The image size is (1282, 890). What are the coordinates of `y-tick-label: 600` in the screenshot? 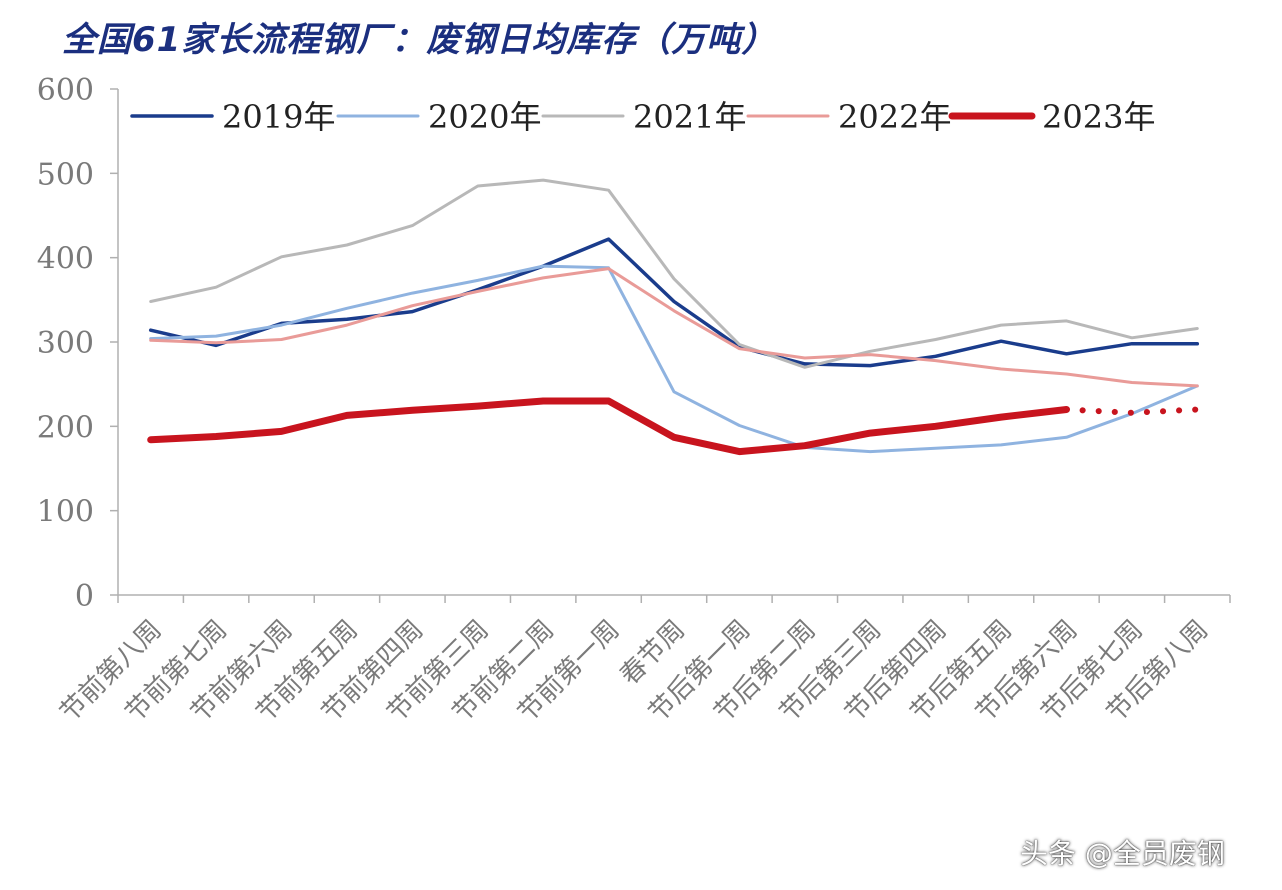 It's located at (65, 90).